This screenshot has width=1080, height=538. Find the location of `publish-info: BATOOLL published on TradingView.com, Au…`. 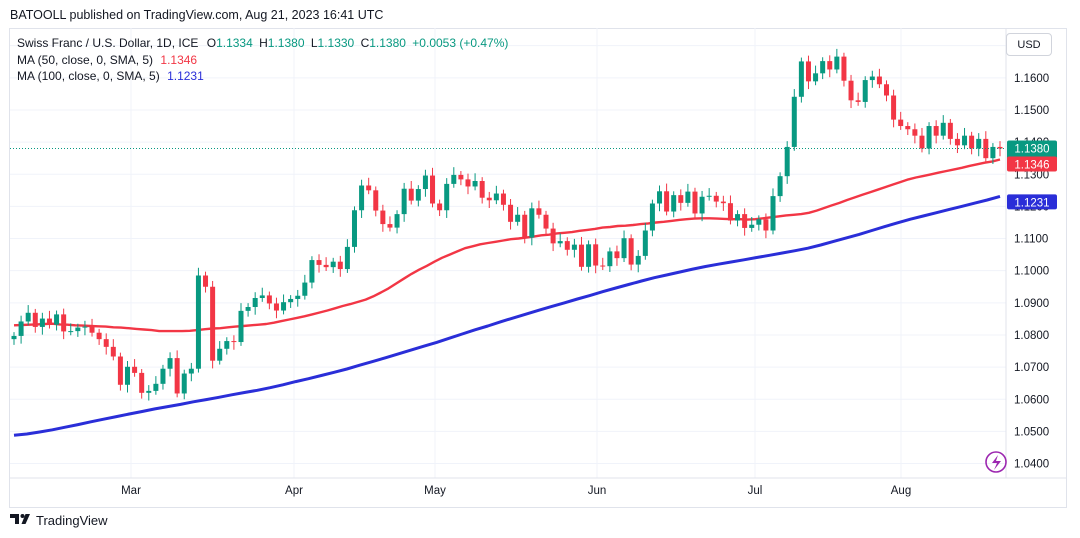

publish-info: BATOOLL published on TradingView.com, Au… is located at coordinates (197, 15).